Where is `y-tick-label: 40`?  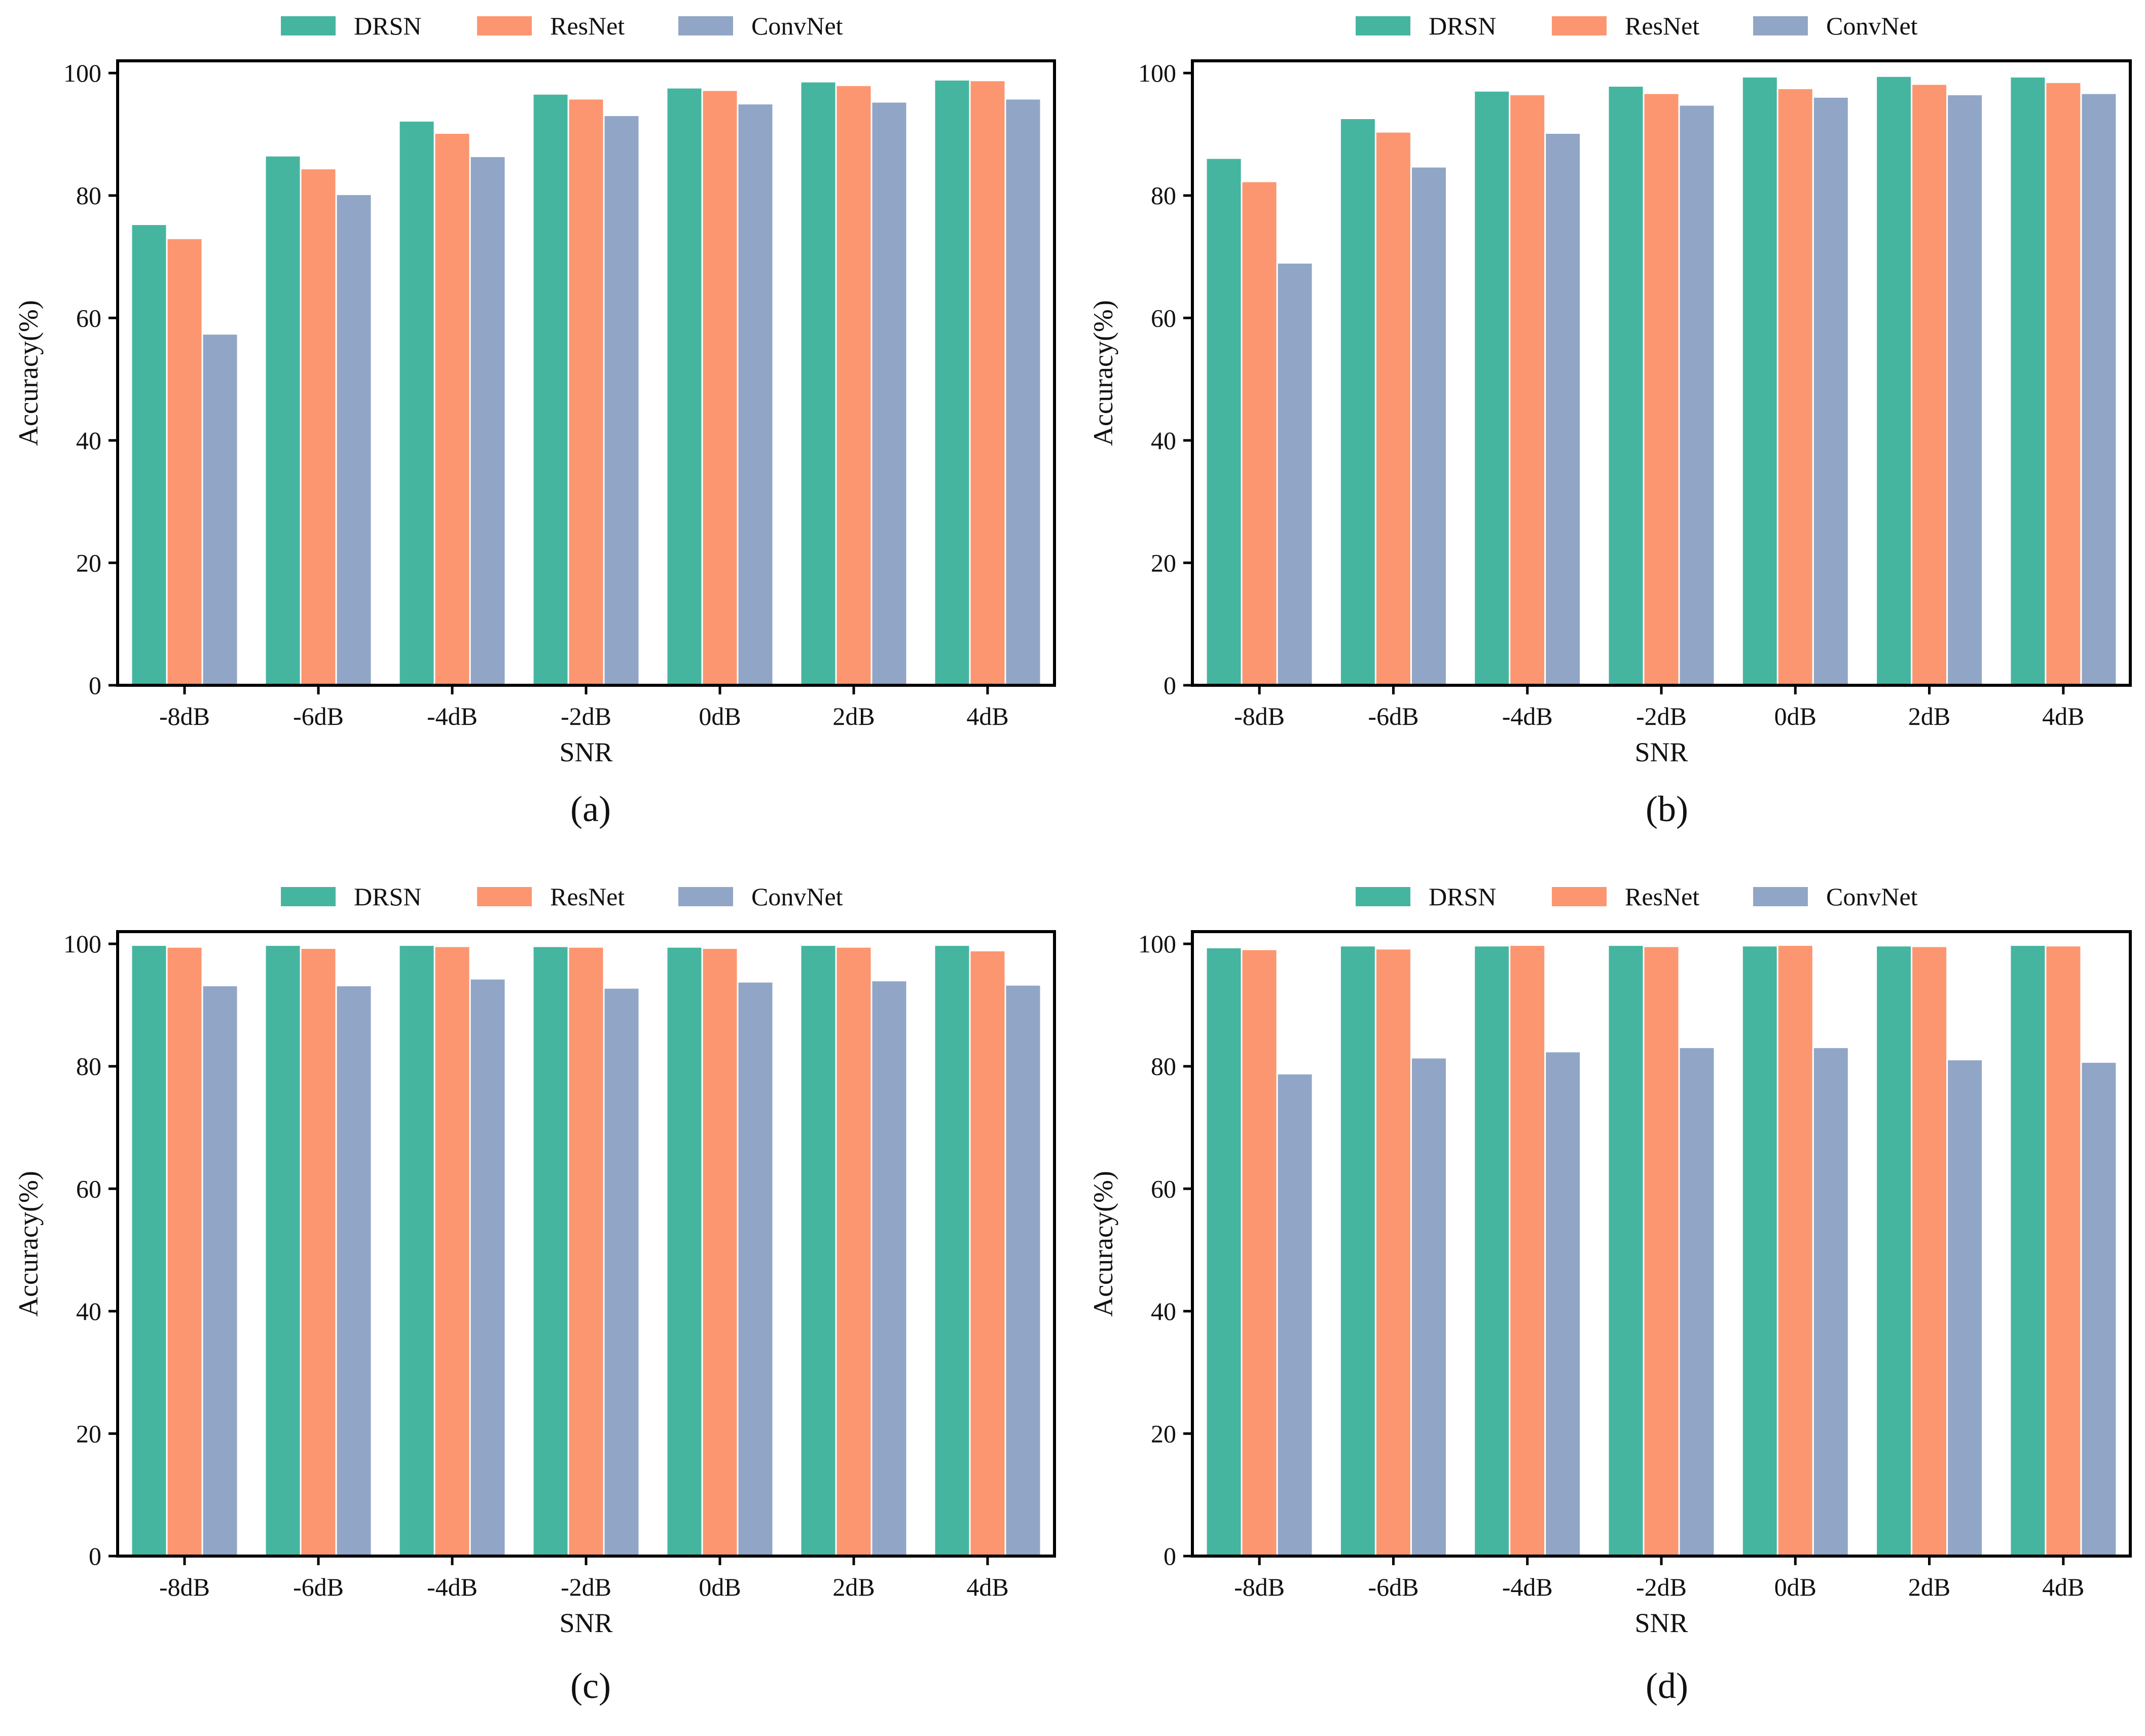
y-tick-label: 40 is located at coordinates (88, 440).